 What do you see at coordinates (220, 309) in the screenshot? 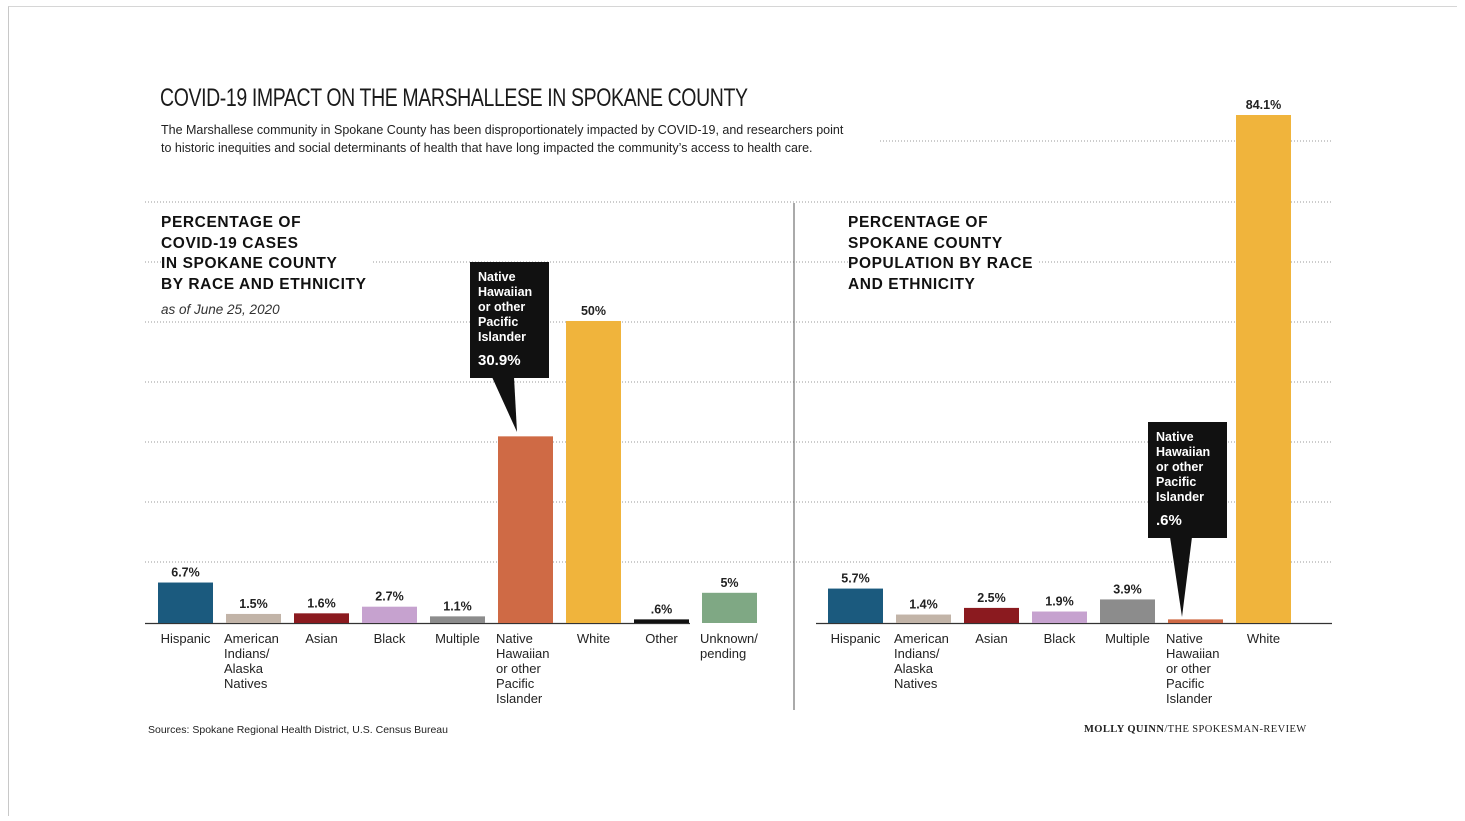
I see `cases-chart-date-note: as of June 25, 2020` at bounding box center [220, 309].